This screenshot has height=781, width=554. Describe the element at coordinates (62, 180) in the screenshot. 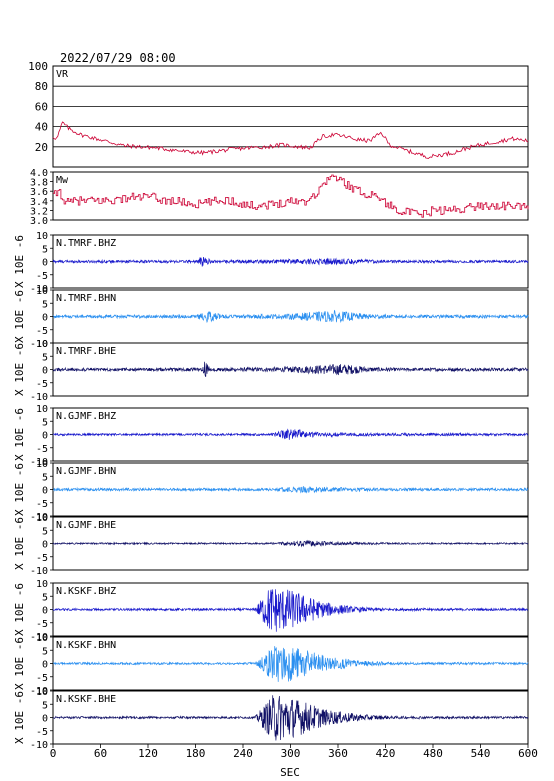

I see `mw-label: Mw` at that location.